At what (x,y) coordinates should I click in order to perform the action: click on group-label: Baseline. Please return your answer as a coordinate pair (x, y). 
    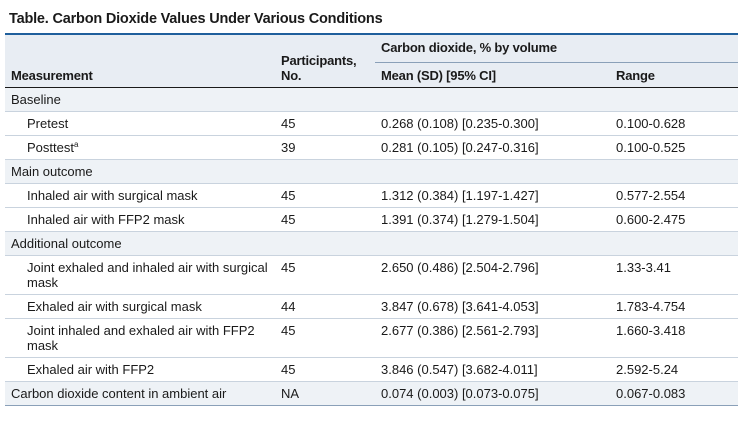
    Looking at the image, I should click on (372, 99).